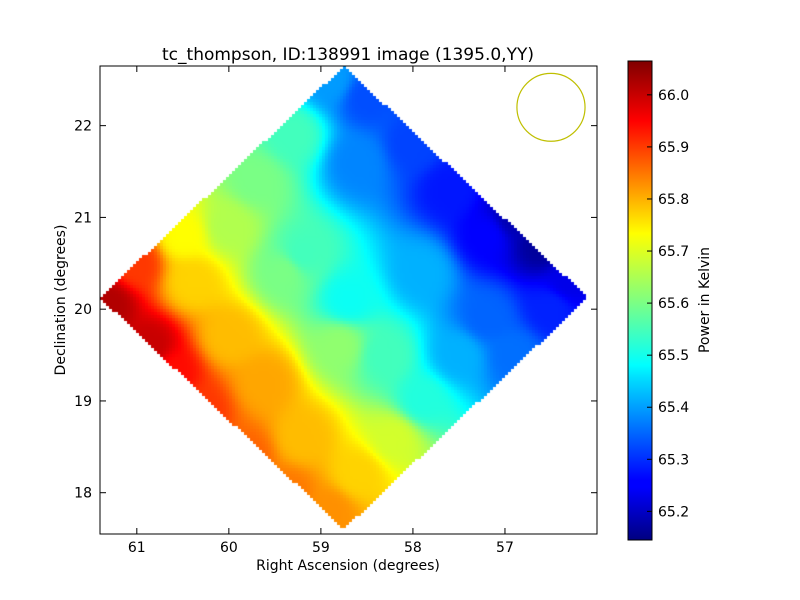 The width and height of the screenshot is (800, 600). I want to click on x-tick-label: 57, so click(505, 548).